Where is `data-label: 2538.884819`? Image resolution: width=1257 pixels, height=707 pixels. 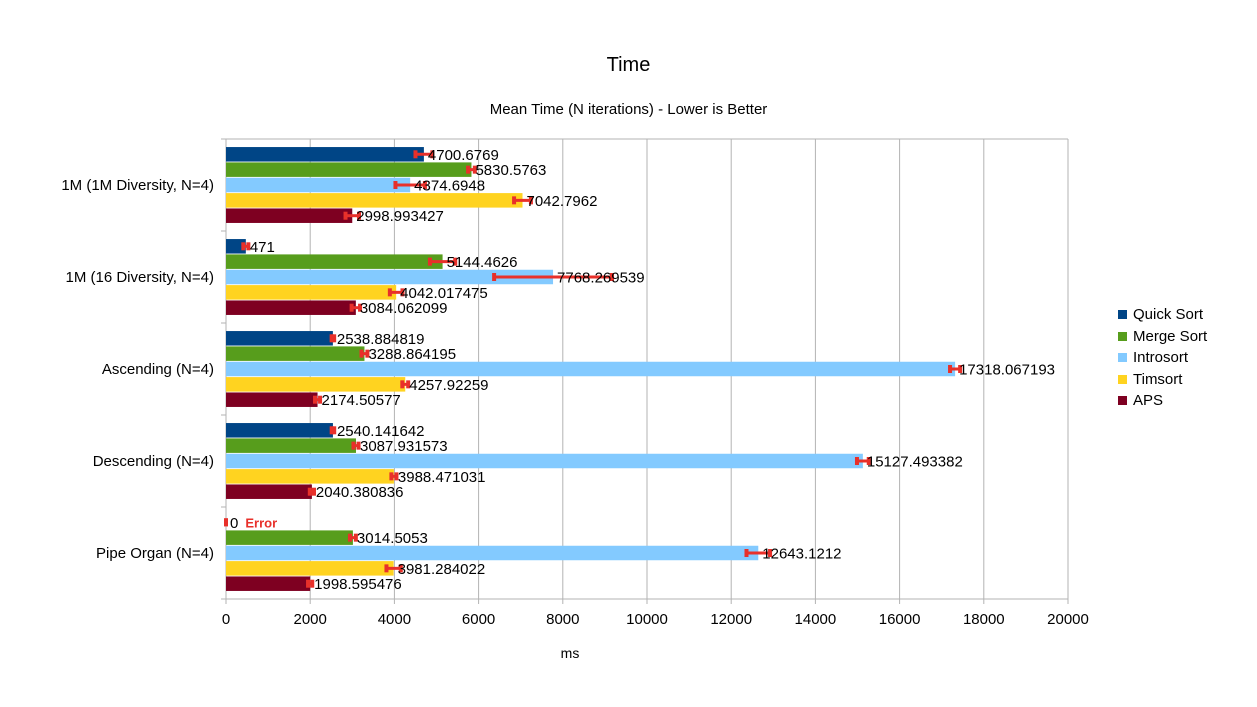 data-label: 2538.884819 is located at coordinates (381, 339).